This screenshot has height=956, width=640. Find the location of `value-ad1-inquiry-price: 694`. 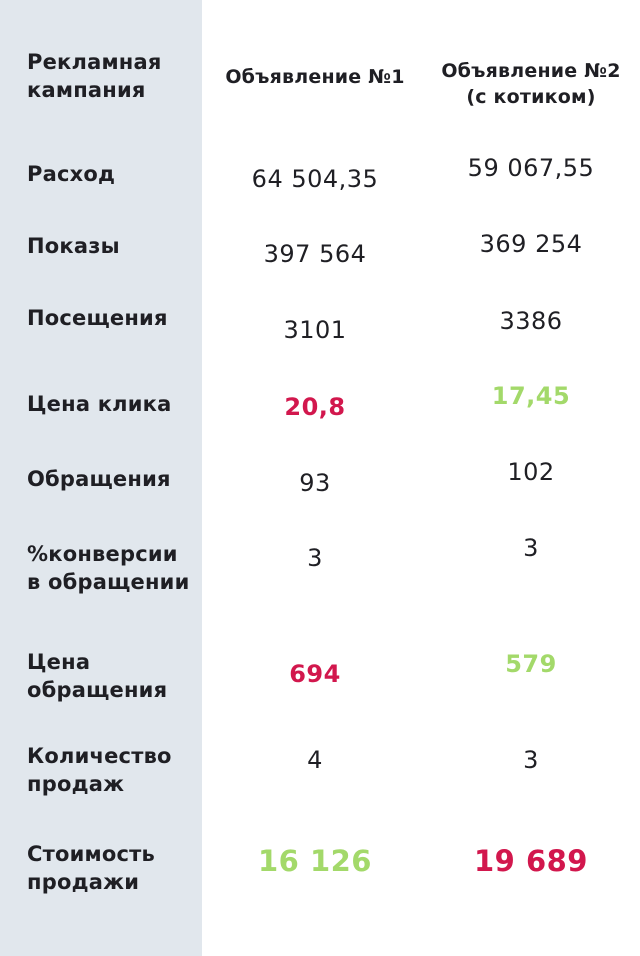

value-ad1-inquiry-price: 694 is located at coordinates (315, 674).